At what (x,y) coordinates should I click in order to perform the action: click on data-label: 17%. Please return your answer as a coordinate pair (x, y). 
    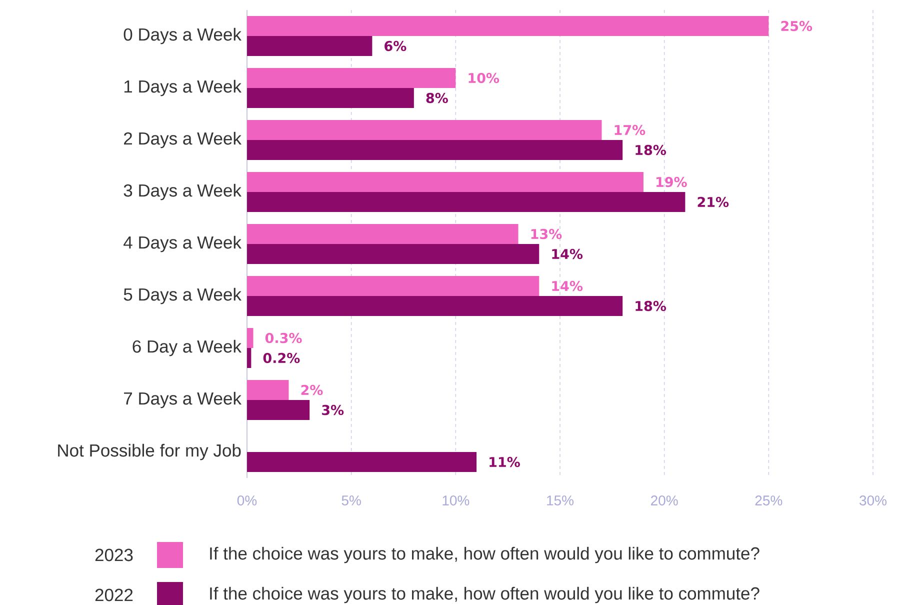
    Looking at the image, I should click on (630, 130).